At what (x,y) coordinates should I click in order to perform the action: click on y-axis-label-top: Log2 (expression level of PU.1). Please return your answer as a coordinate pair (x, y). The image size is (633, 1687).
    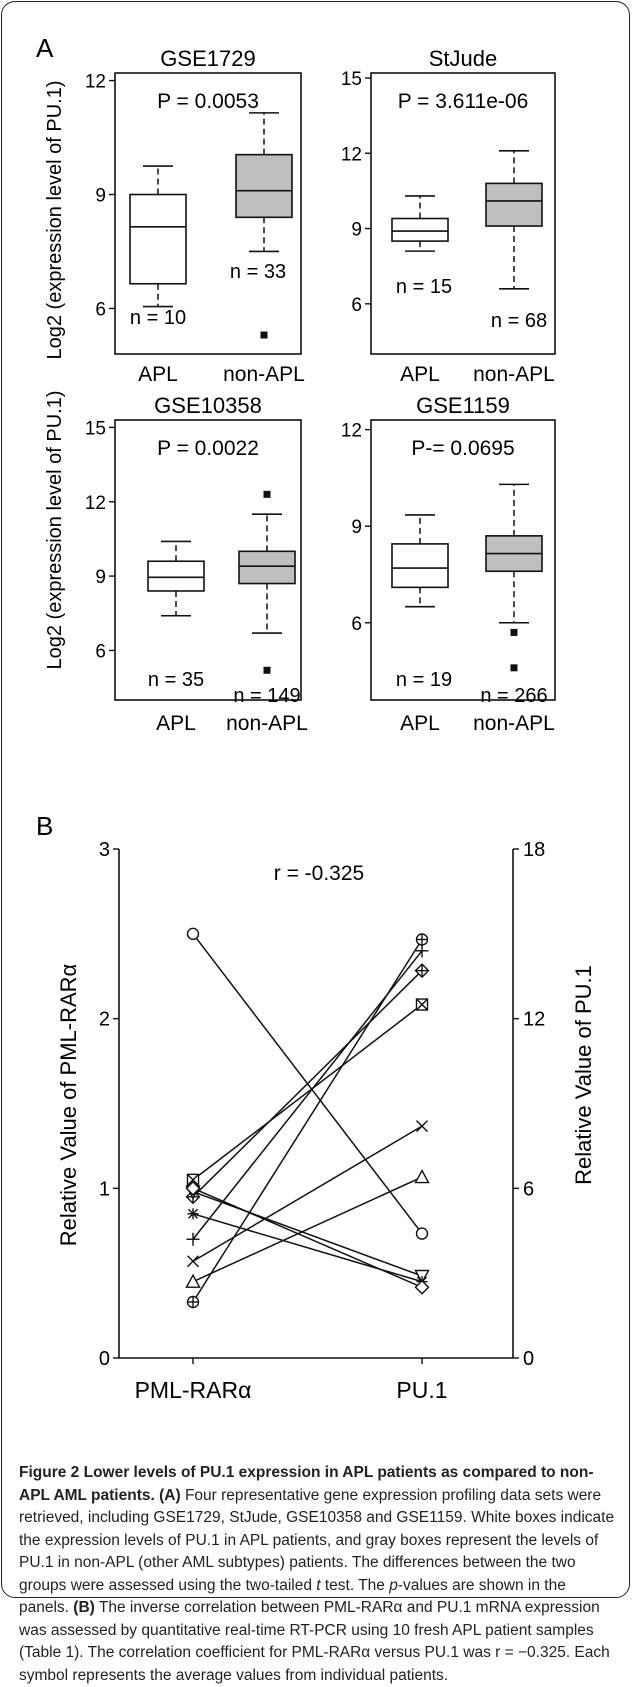
    Looking at the image, I should click on (55, 219).